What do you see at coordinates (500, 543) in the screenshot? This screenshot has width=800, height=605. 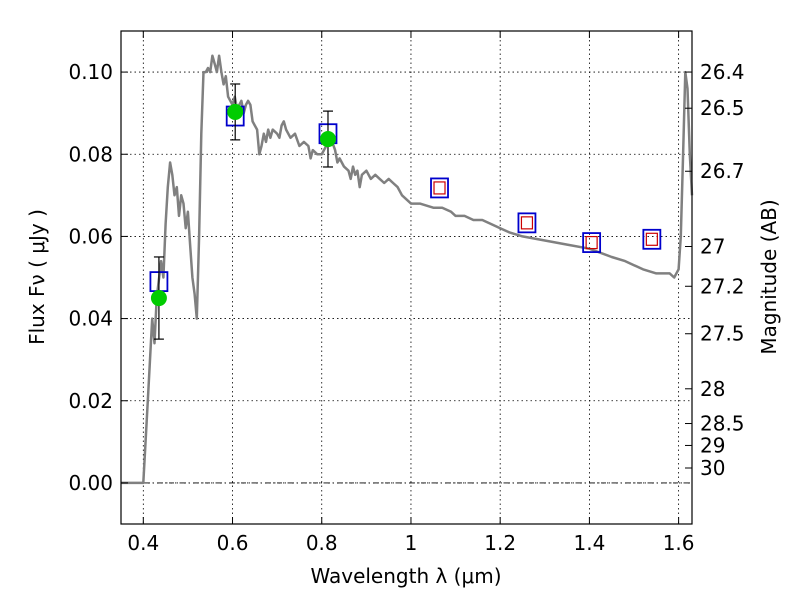 I see `x-tick-label: 1.2` at bounding box center [500, 543].